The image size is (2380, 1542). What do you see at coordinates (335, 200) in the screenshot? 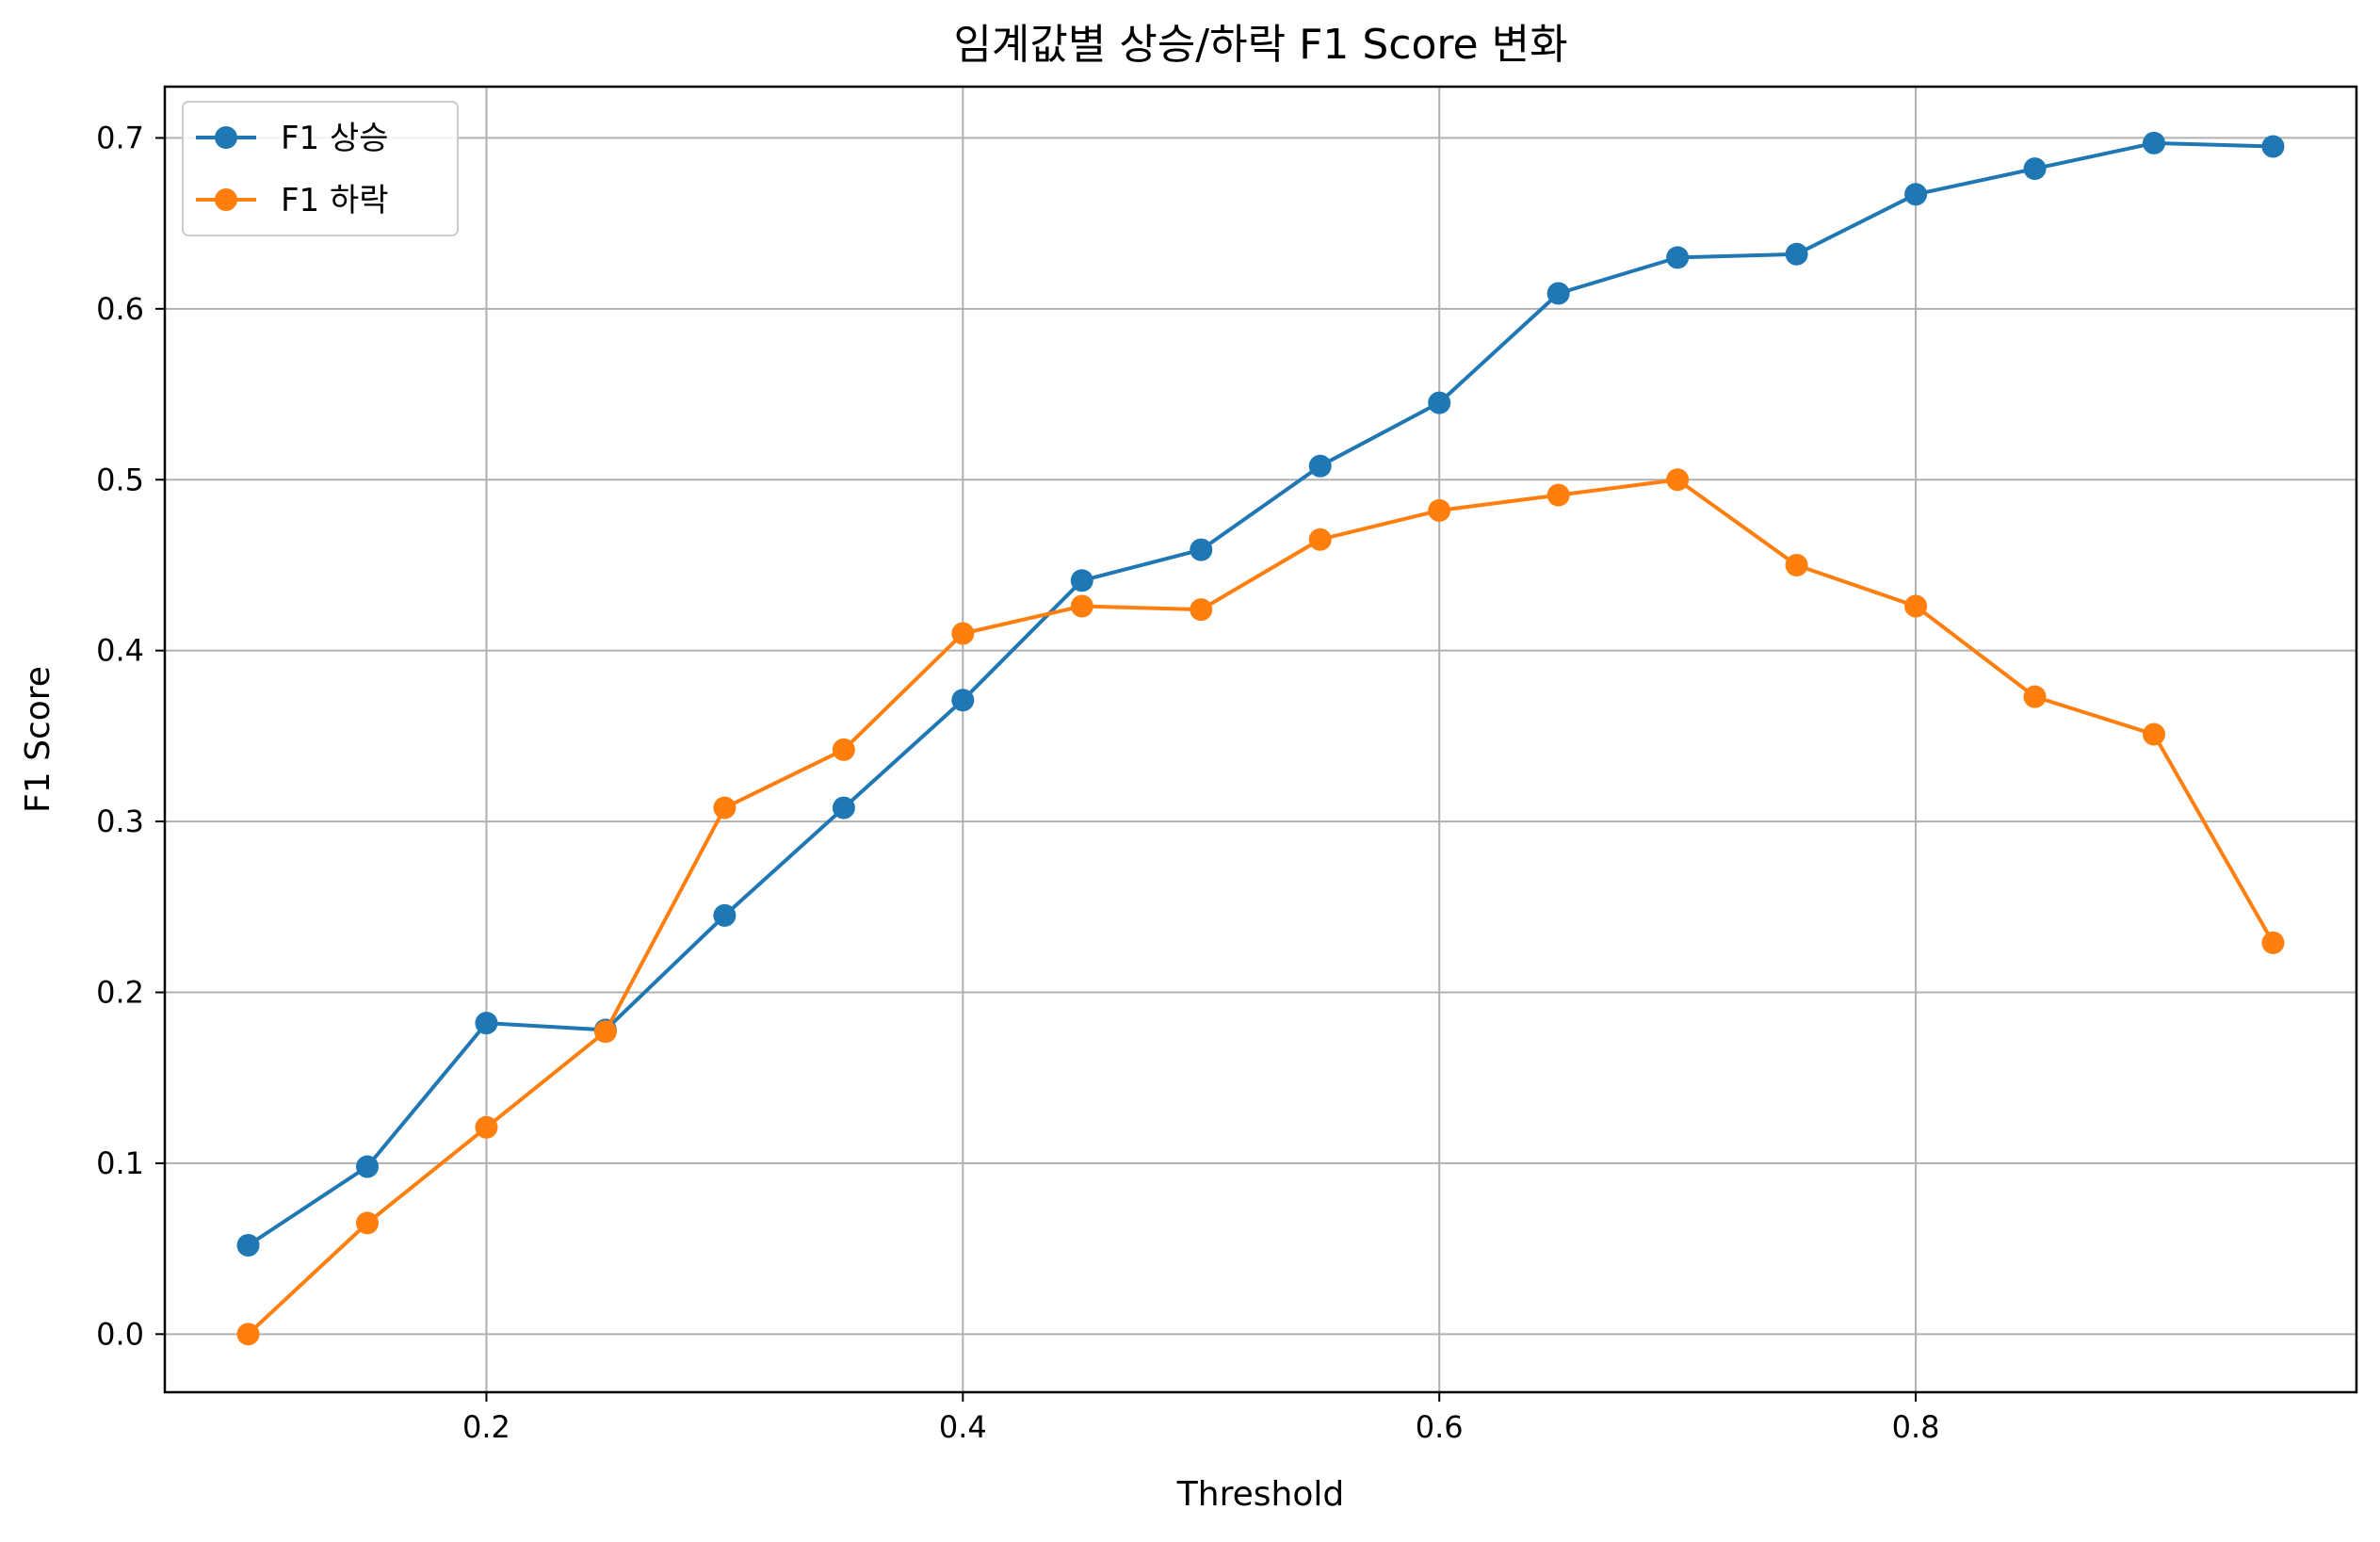
I see `legend-label: F1 하락` at bounding box center [335, 200].